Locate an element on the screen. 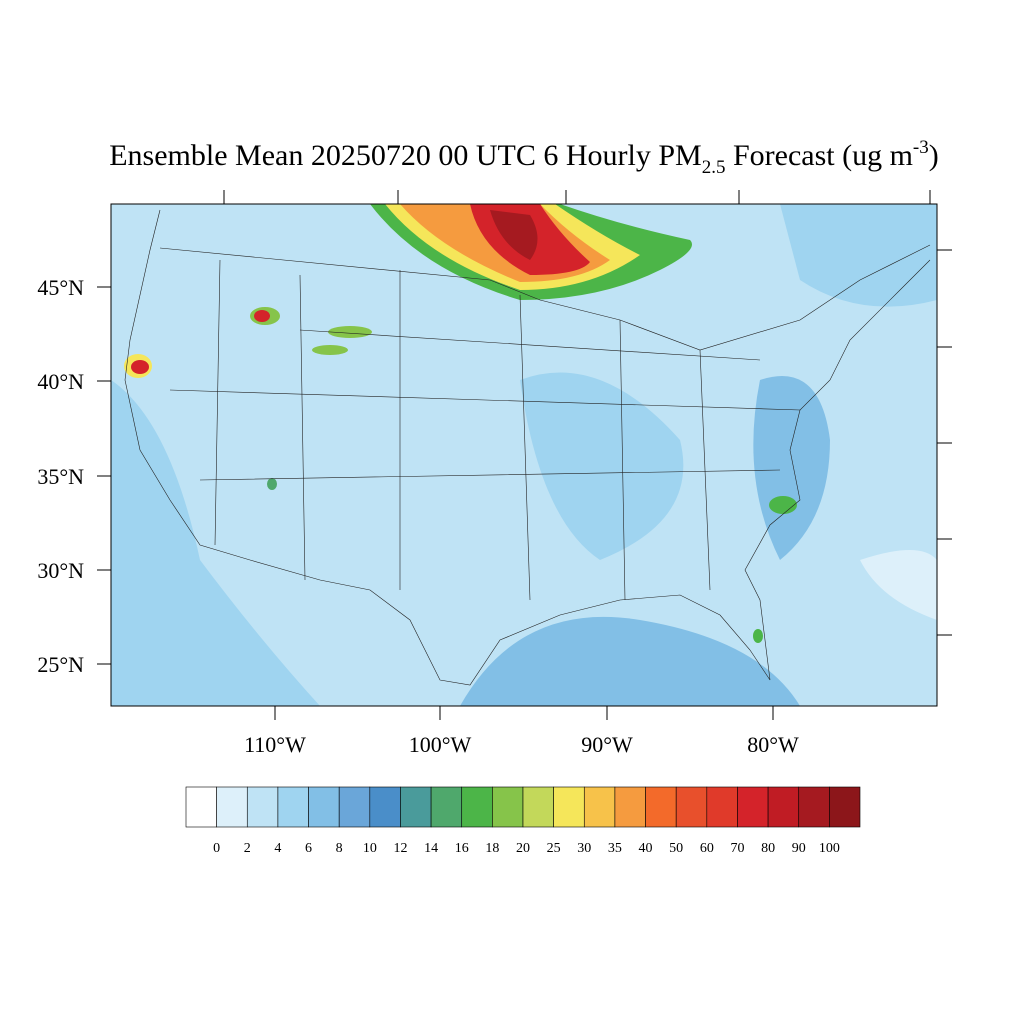  colorbar-label: 10 is located at coordinates (370, 848).